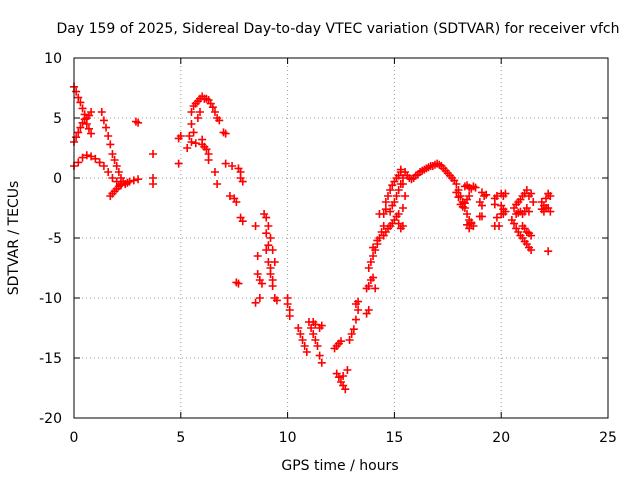  What do you see at coordinates (57, 119) in the screenshot?
I see `y-tick-label: 5` at bounding box center [57, 119].